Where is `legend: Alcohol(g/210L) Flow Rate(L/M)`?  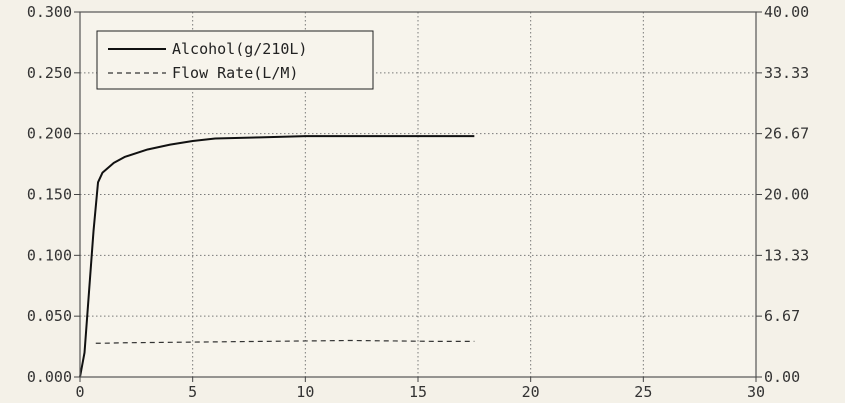
legend: Alcohol(g/210L) Flow Rate(L/M) is located at coordinates (235, 60).